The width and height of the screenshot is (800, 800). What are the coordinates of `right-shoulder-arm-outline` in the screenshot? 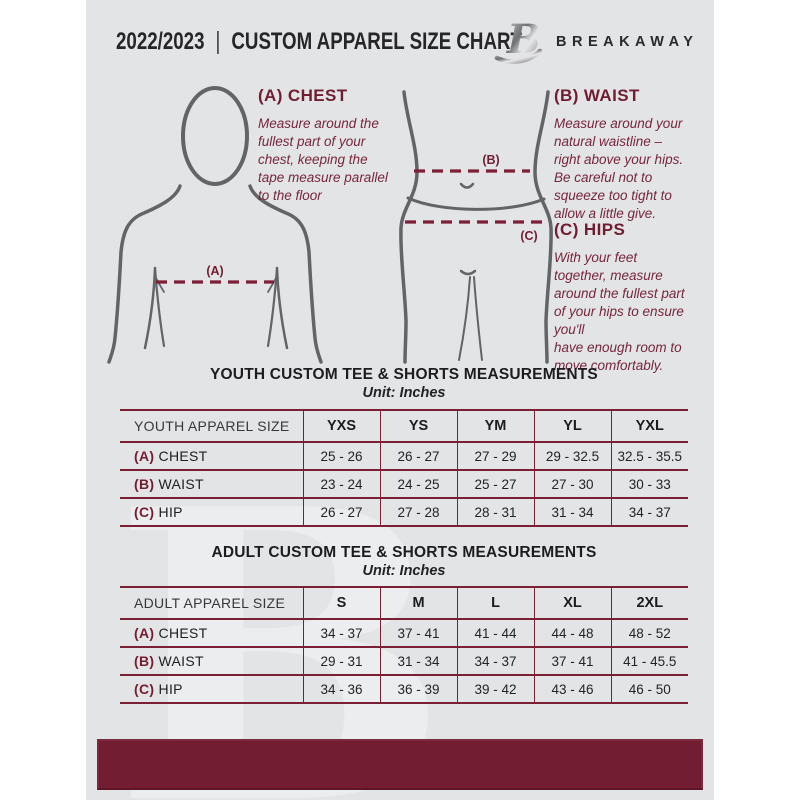 It's located at (285, 274).